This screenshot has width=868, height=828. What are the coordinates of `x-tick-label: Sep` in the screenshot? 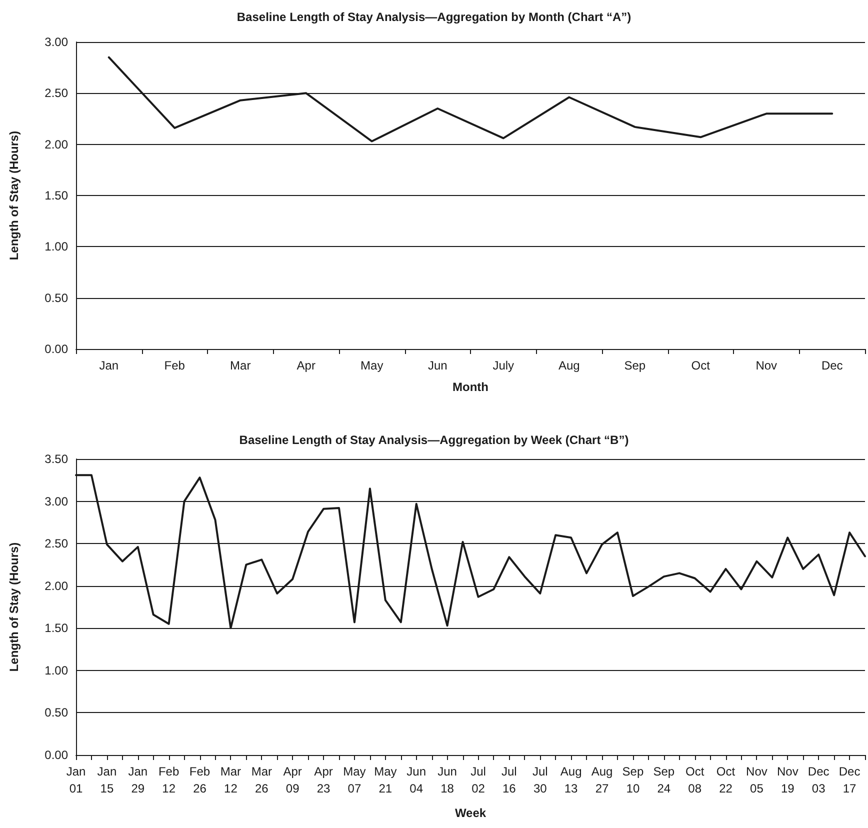 It's located at (635, 365).